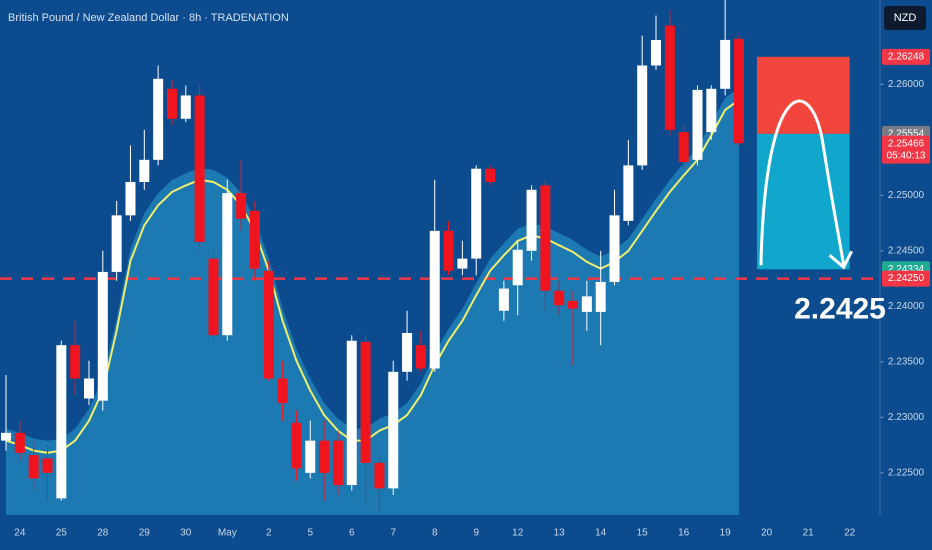 This screenshot has height=550, width=932. I want to click on projection-arrow, so click(840, 260).